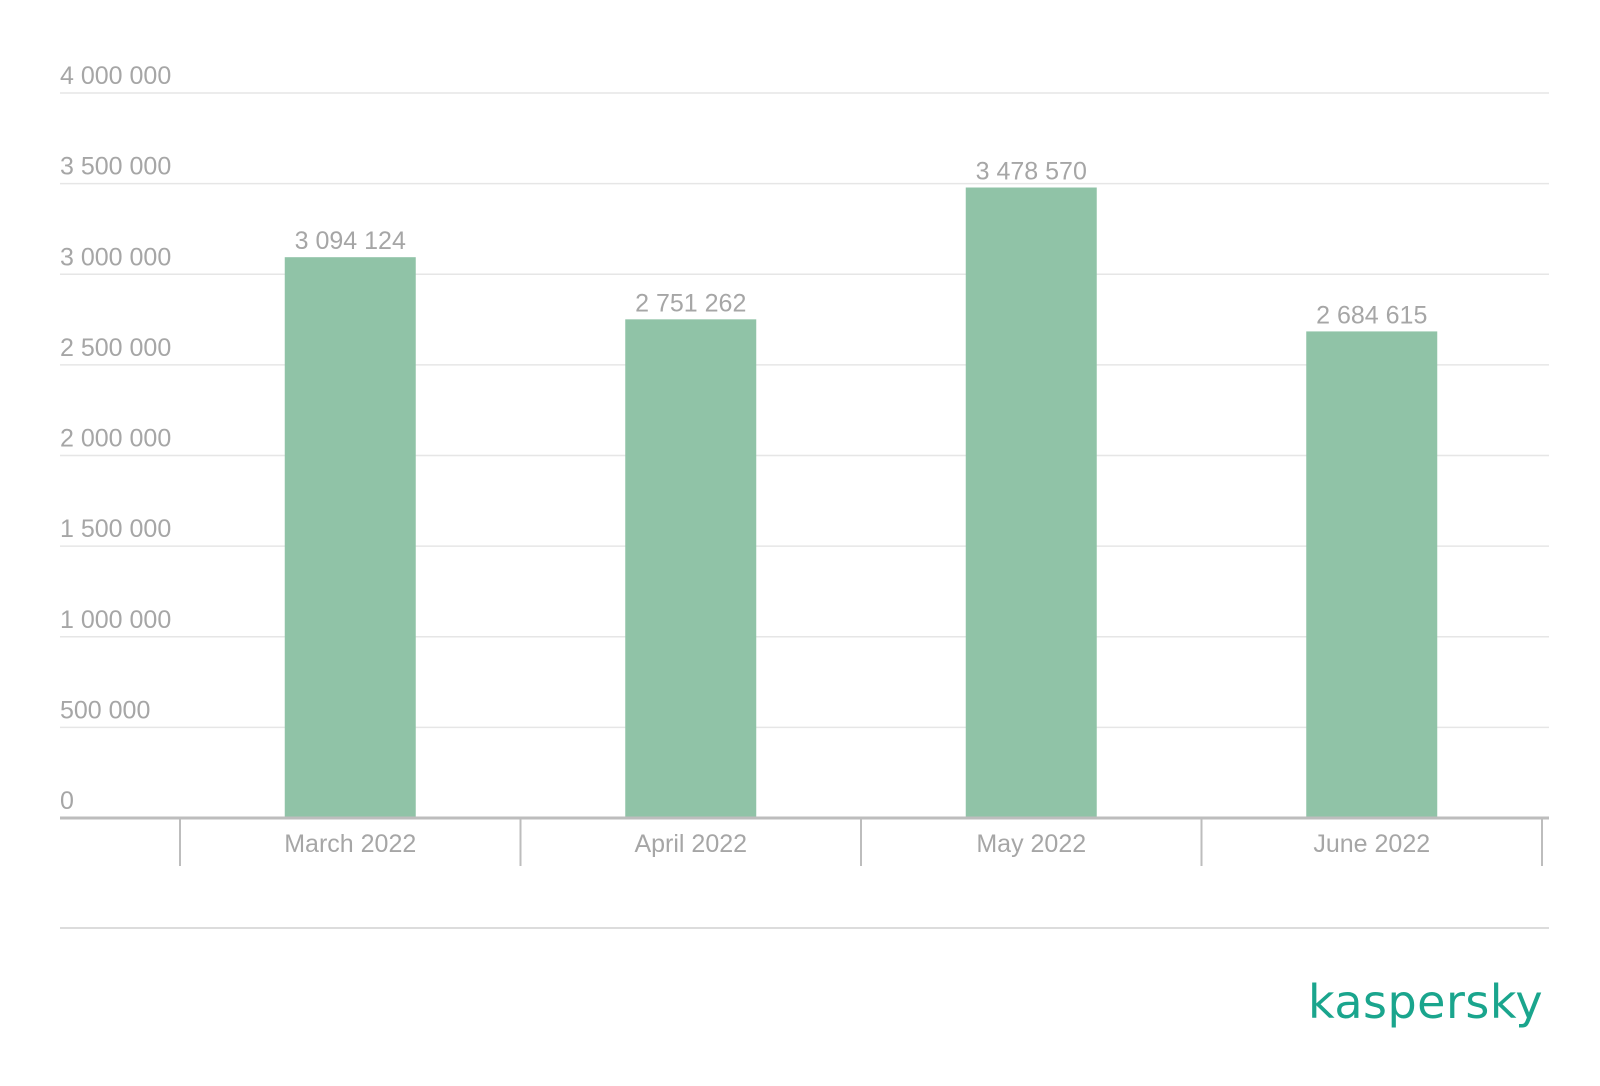  I want to click on x-tick-label: March 2022, so click(350, 844).